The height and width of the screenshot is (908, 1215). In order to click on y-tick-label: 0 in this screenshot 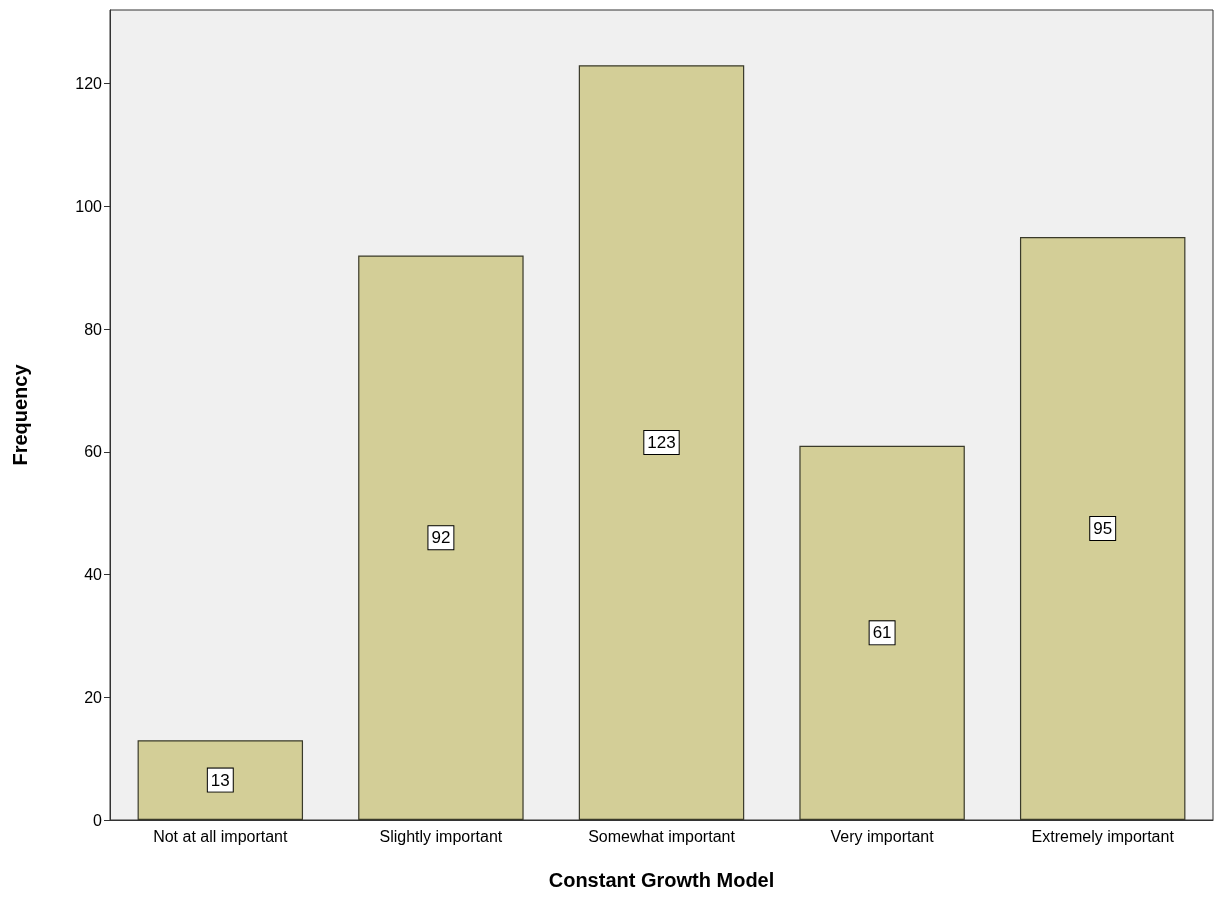, I will do `click(98, 820)`.